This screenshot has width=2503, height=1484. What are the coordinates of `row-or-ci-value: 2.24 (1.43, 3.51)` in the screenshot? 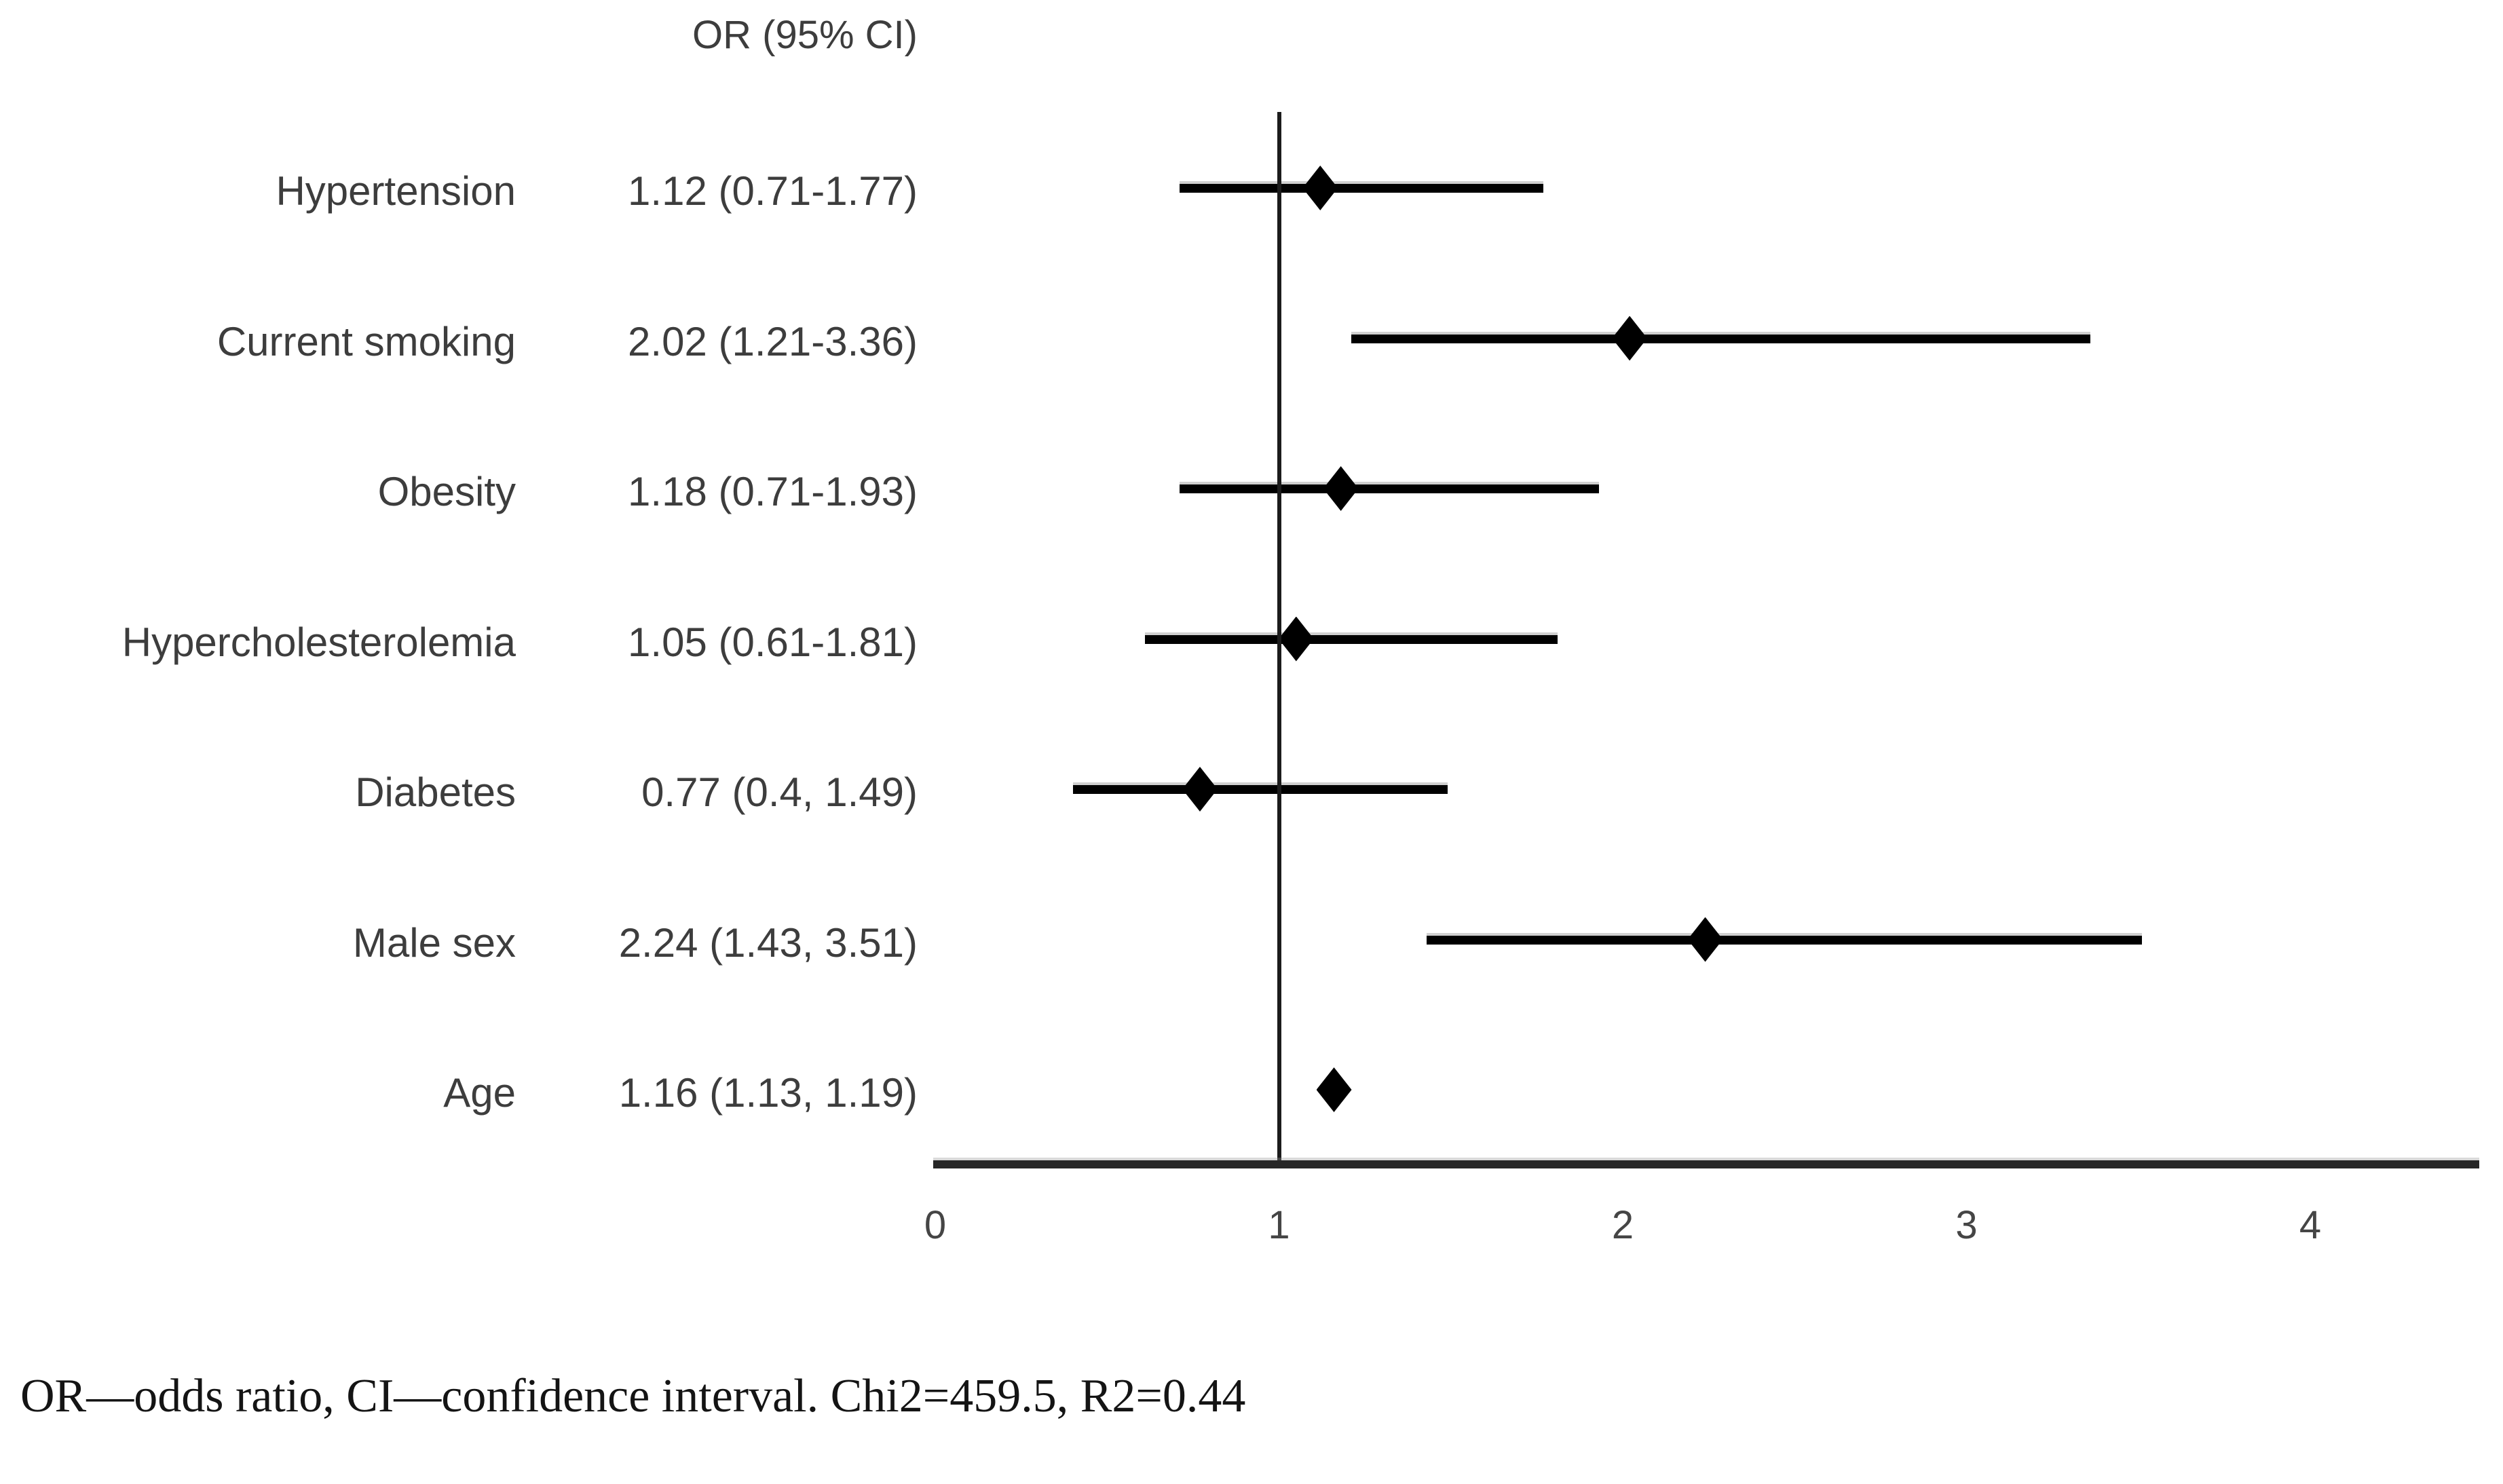 It's located at (768, 942).